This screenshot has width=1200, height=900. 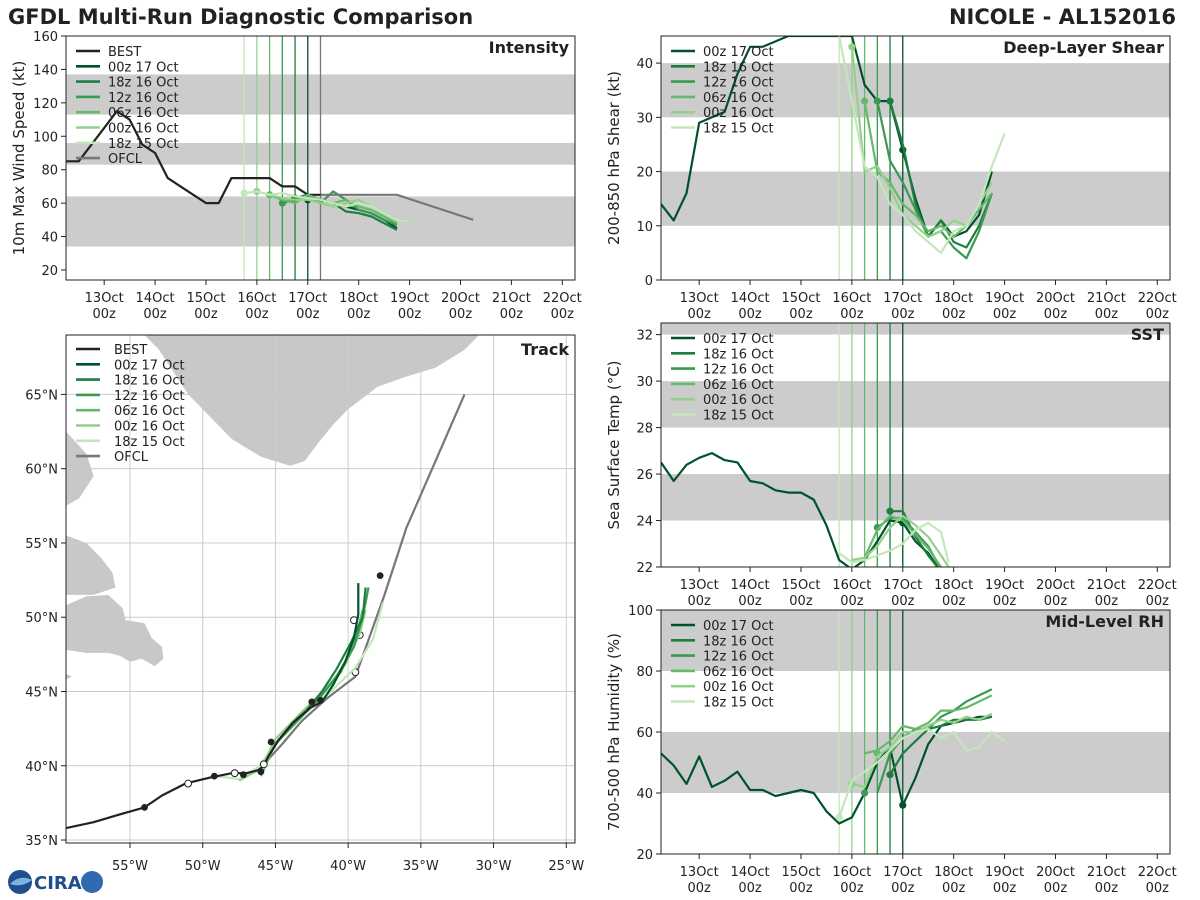 What do you see at coordinates (307, 298) in the screenshot?
I see `intensity-xtick-day: 17Oct` at bounding box center [307, 298].